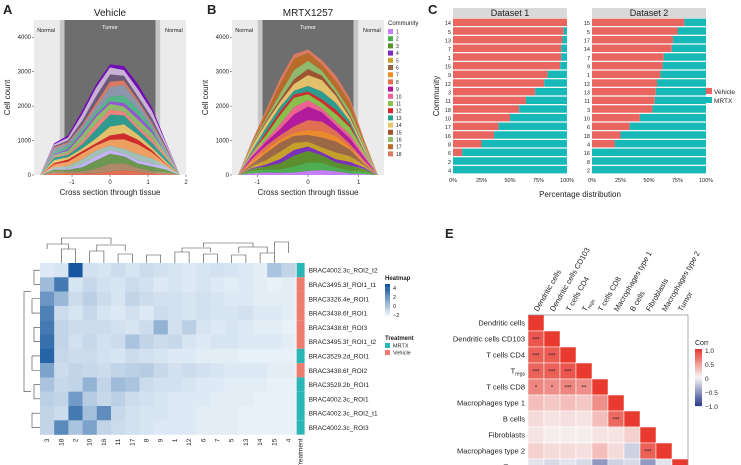 This screenshot has height=465, width=741. Describe the element at coordinates (260, 97) in the screenshot. I see `b-border-left` at that location.